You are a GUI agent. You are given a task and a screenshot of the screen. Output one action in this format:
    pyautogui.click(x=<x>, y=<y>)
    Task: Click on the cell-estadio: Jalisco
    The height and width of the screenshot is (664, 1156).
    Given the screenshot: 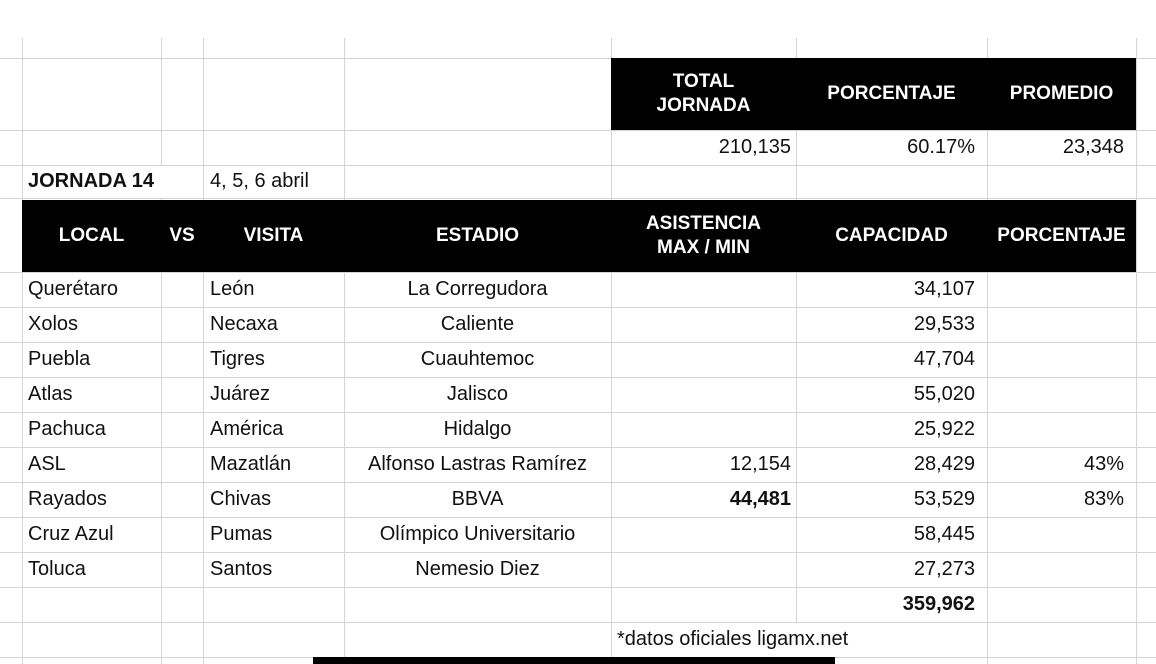 What is the action you would take?
    pyautogui.click(x=477, y=394)
    